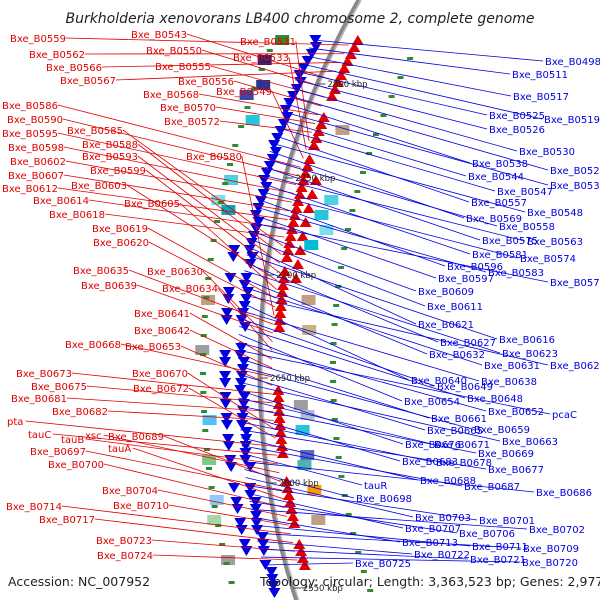 This screenshot has height=600, width=600. Describe the element at coordinates (464, 463) in the screenshot. I see `right-gene-label: Bxe_B0678` at that location.